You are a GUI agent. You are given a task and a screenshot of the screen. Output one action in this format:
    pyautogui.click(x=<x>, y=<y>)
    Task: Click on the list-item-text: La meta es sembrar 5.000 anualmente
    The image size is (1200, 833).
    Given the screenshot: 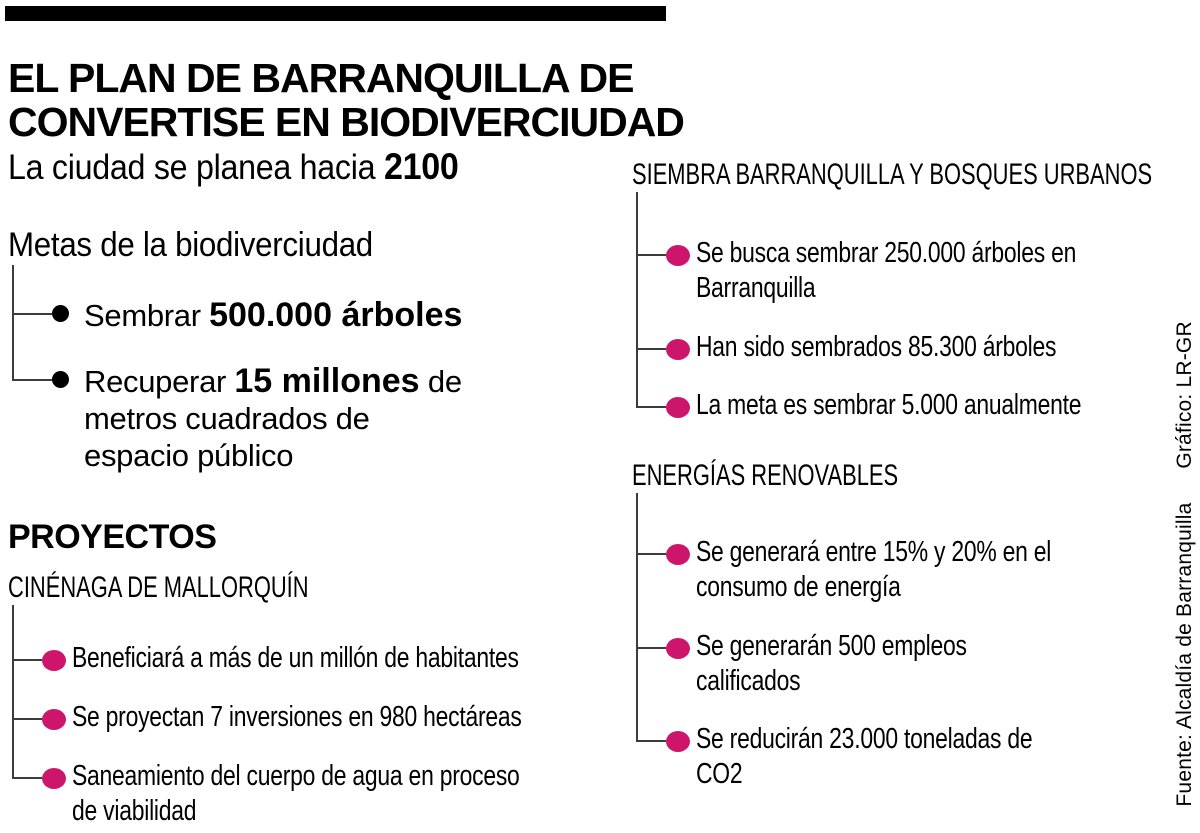 What is the action you would take?
    pyautogui.click(x=889, y=405)
    